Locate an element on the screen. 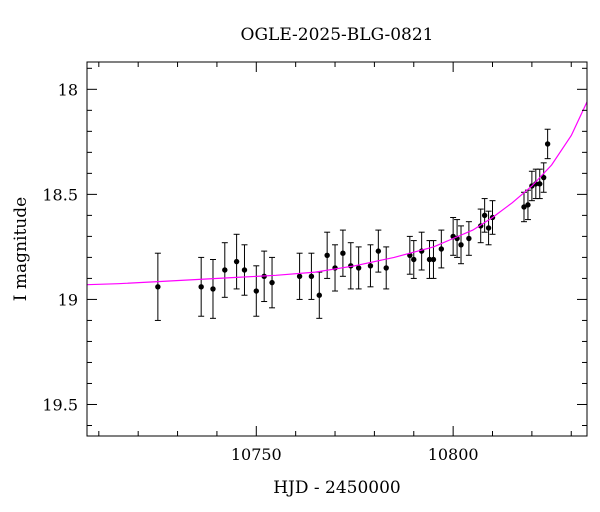 The width and height of the screenshot is (600, 512). y-axis-label: I magnitude is located at coordinates (21, 249).